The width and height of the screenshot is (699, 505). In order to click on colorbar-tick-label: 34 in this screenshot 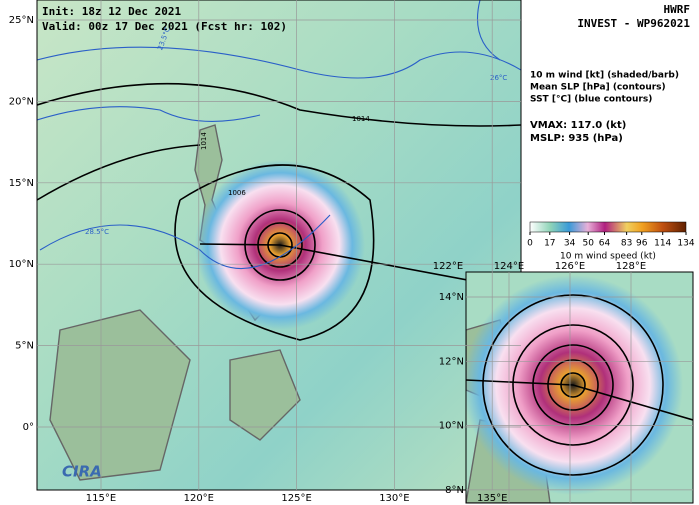, I will do `click(570, 244)`.